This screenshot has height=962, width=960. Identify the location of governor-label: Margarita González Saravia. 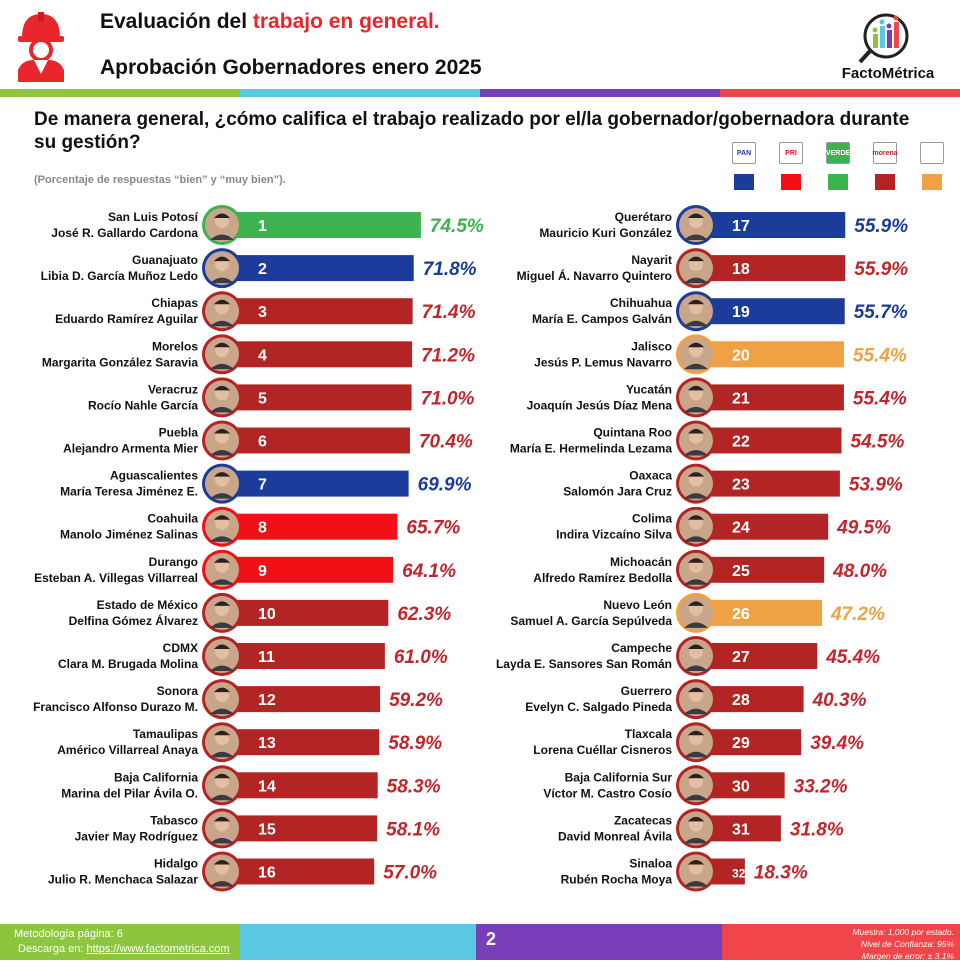
(120, 362).